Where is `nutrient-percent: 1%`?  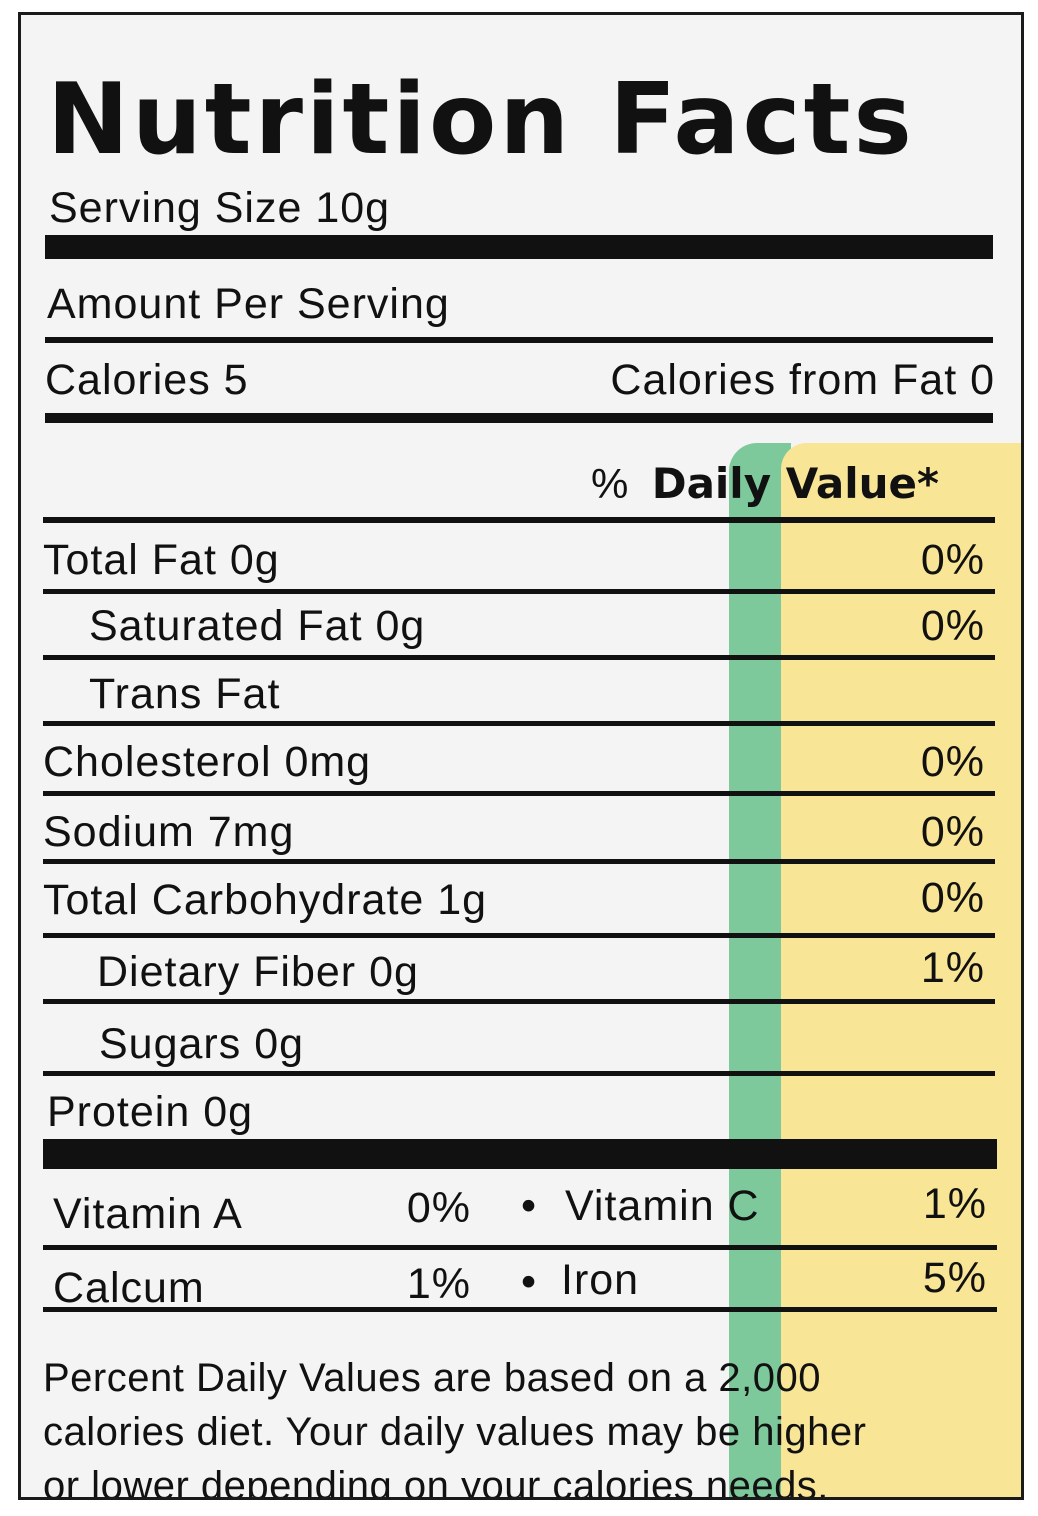
nutrient-percent: 1% is located at coordinates (952, 968).